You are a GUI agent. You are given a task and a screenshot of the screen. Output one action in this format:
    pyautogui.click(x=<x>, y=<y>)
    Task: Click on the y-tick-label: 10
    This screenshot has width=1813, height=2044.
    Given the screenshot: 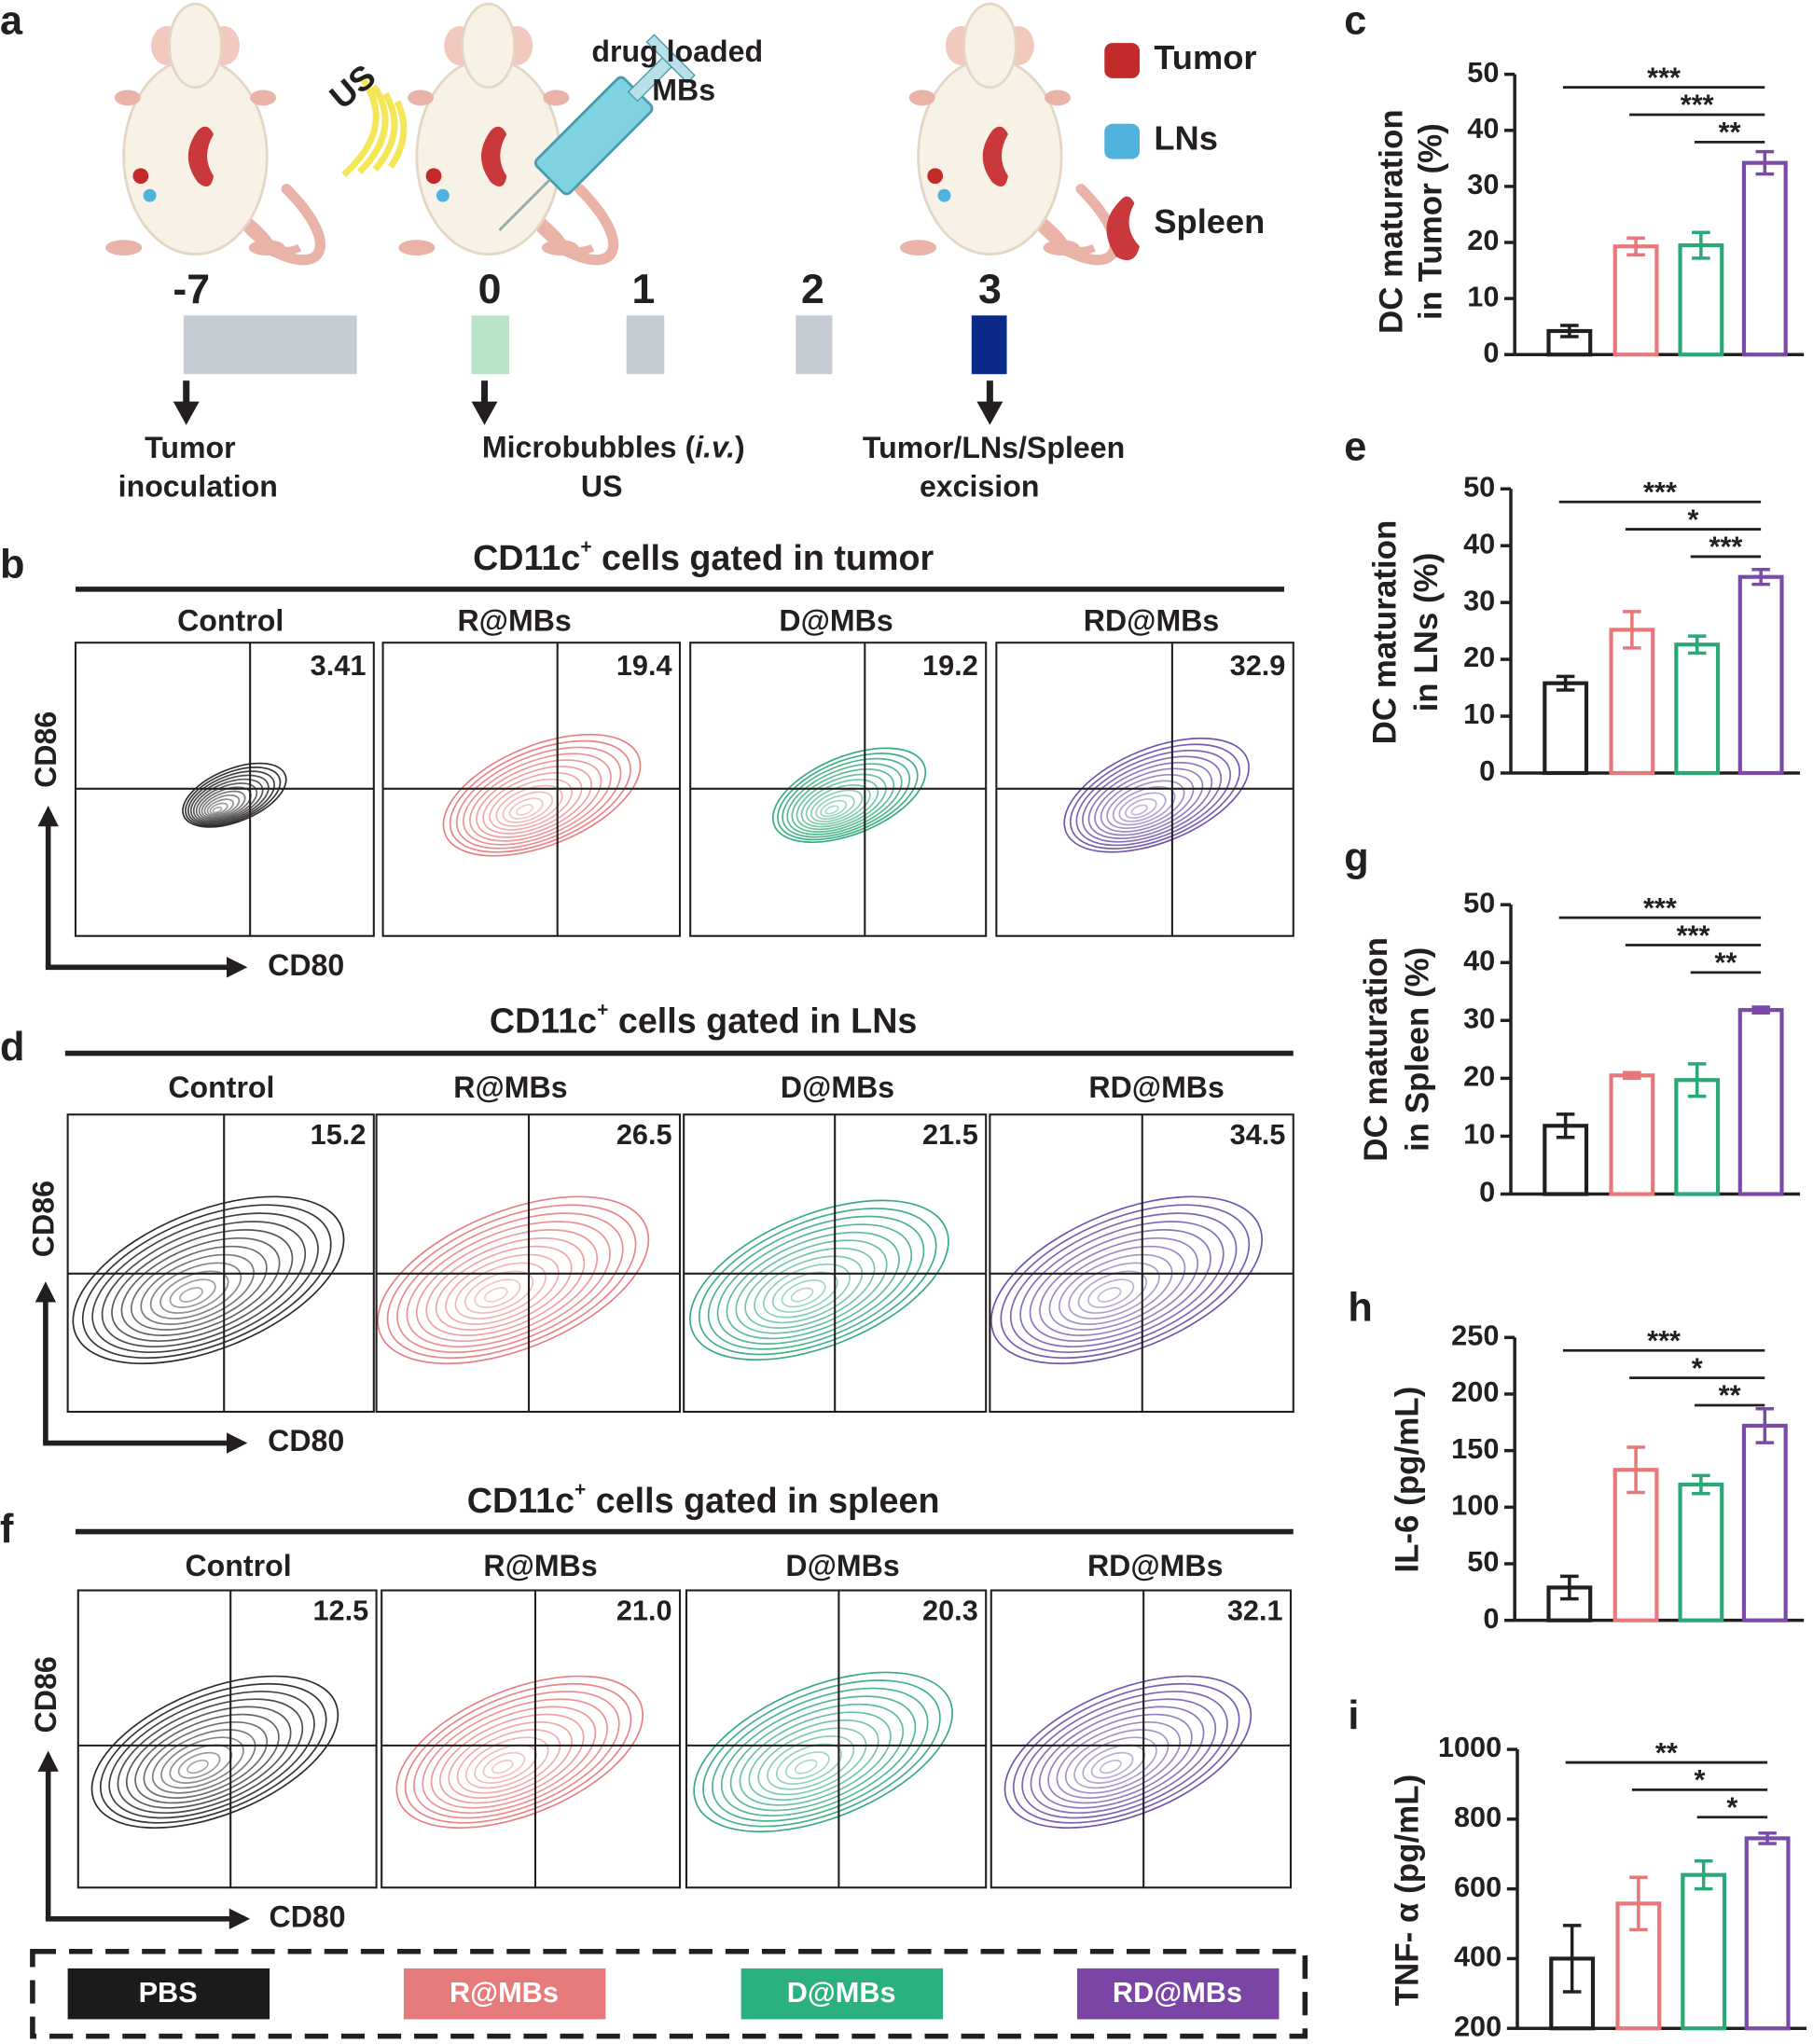 What is the action you would take?
    pyautogui.click(x=1483, y=296)
    